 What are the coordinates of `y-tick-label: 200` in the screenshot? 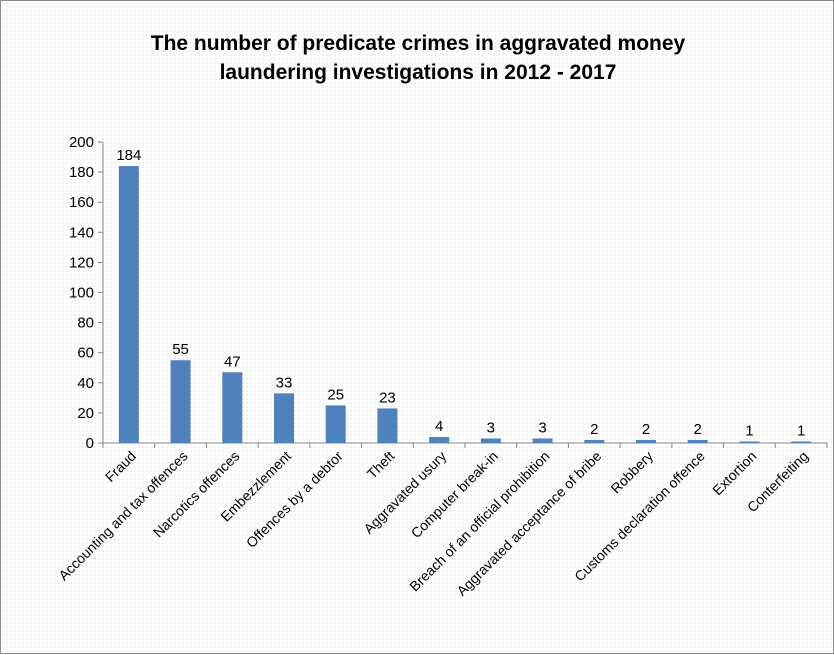 It's located at (81, 142).